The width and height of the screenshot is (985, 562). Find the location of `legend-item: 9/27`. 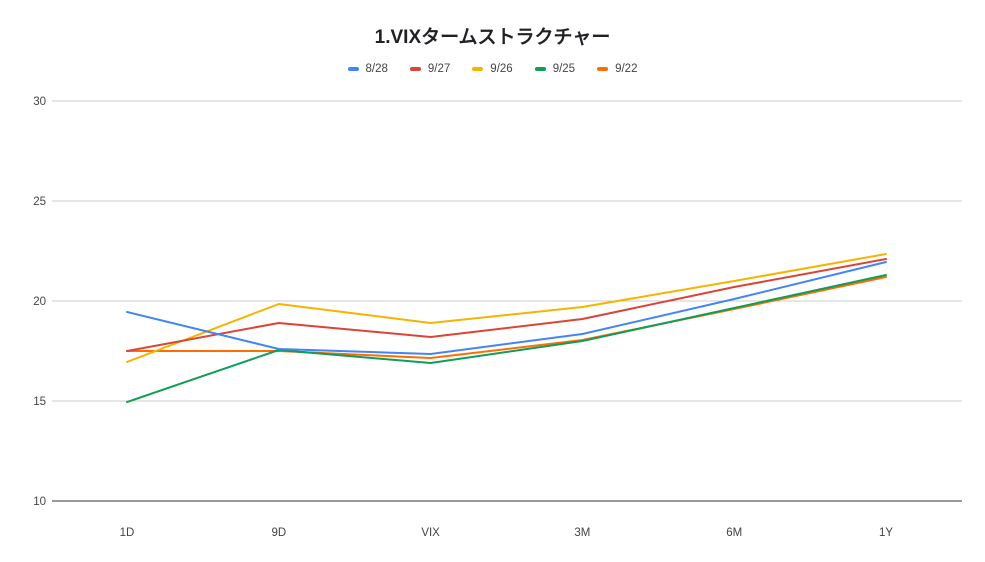

legend-item: 9/27 is located at coordinates (430, 69).